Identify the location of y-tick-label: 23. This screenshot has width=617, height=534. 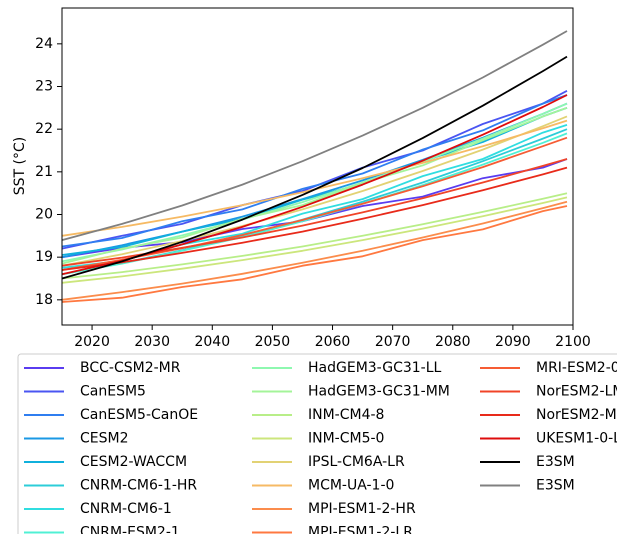
(44, 87).